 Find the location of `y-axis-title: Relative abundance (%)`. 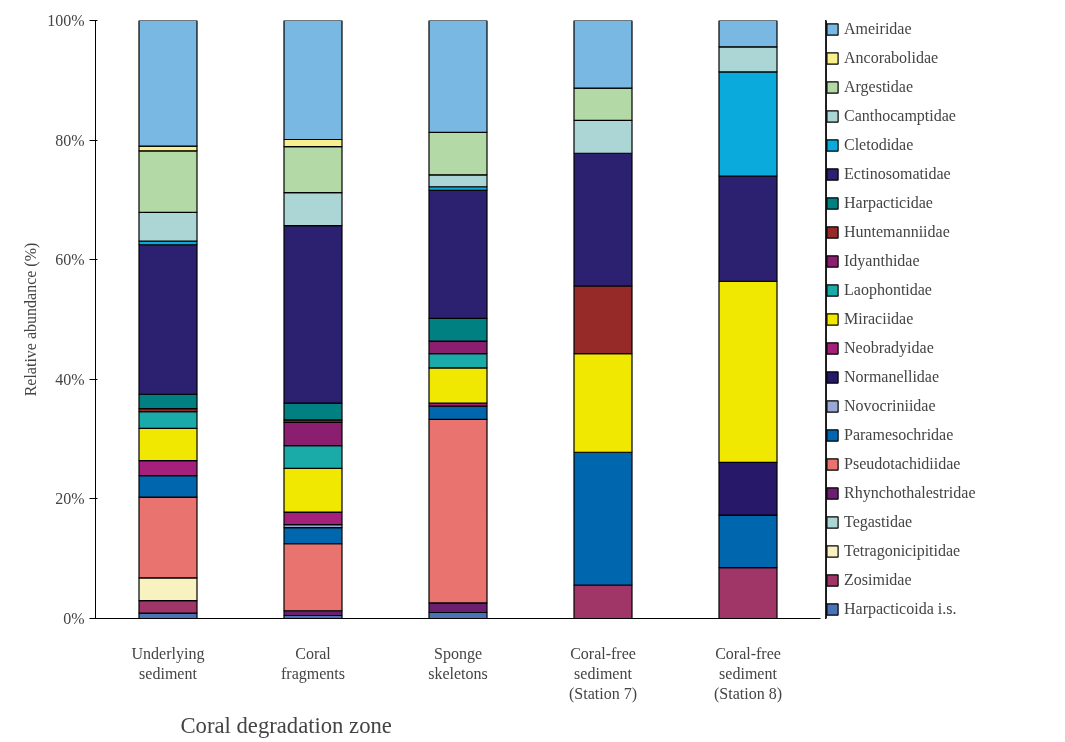

y-axis-title: Relative abundance (%) is located at coordinates (31, 319).